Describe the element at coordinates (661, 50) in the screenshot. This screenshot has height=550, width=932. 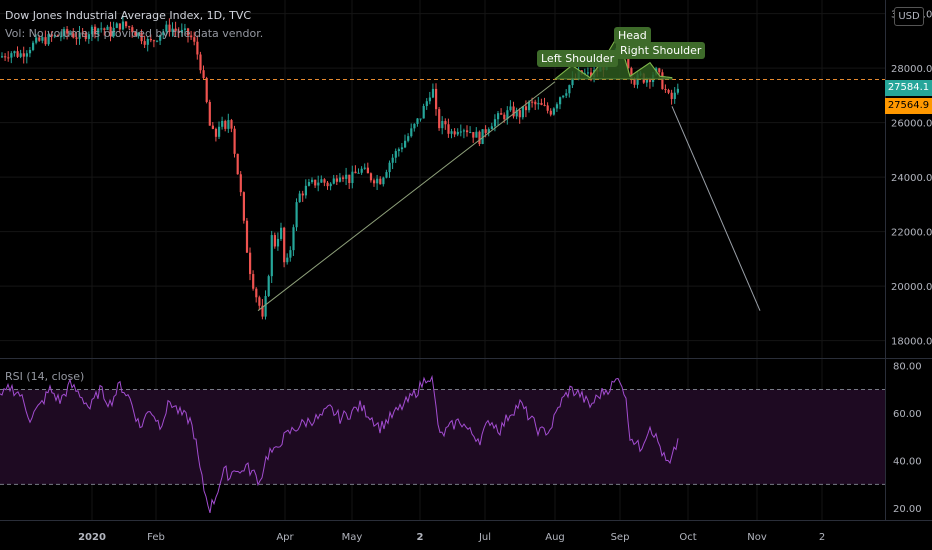
I see `right-shoulder-label: Right Shoulder` at that location.